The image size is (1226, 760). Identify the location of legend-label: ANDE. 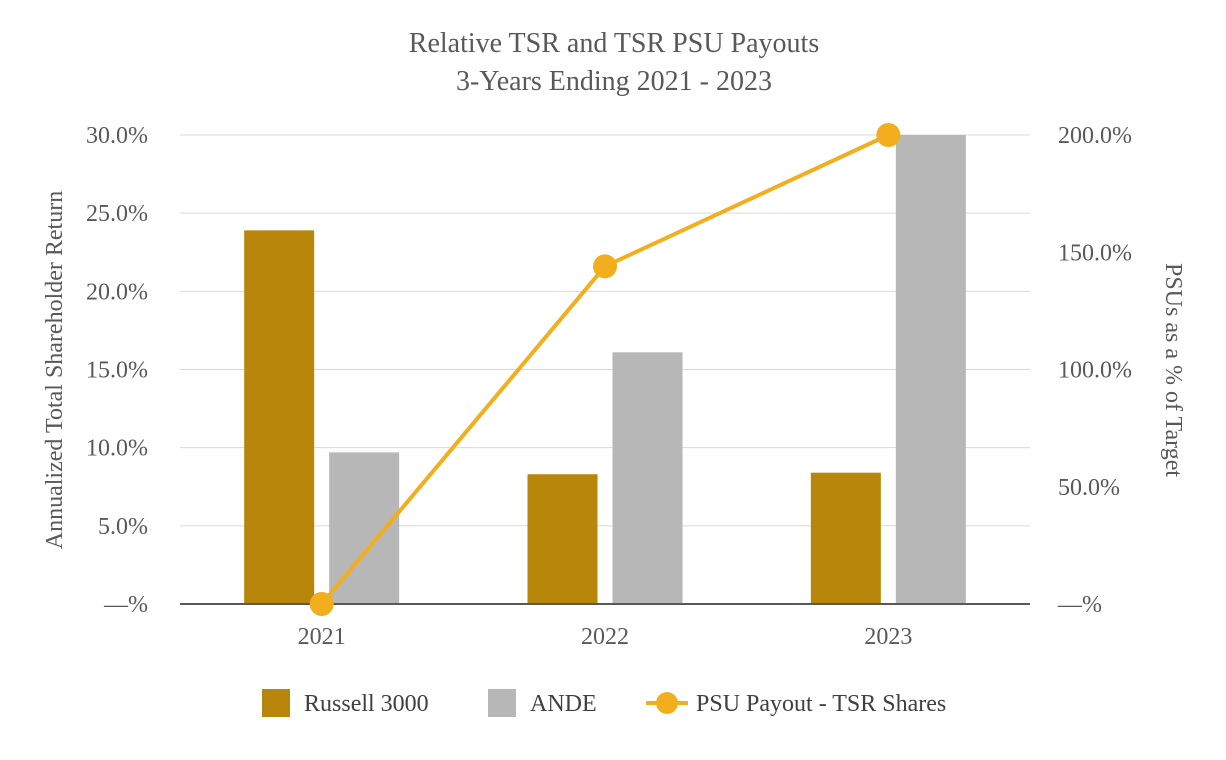
(563, 704).